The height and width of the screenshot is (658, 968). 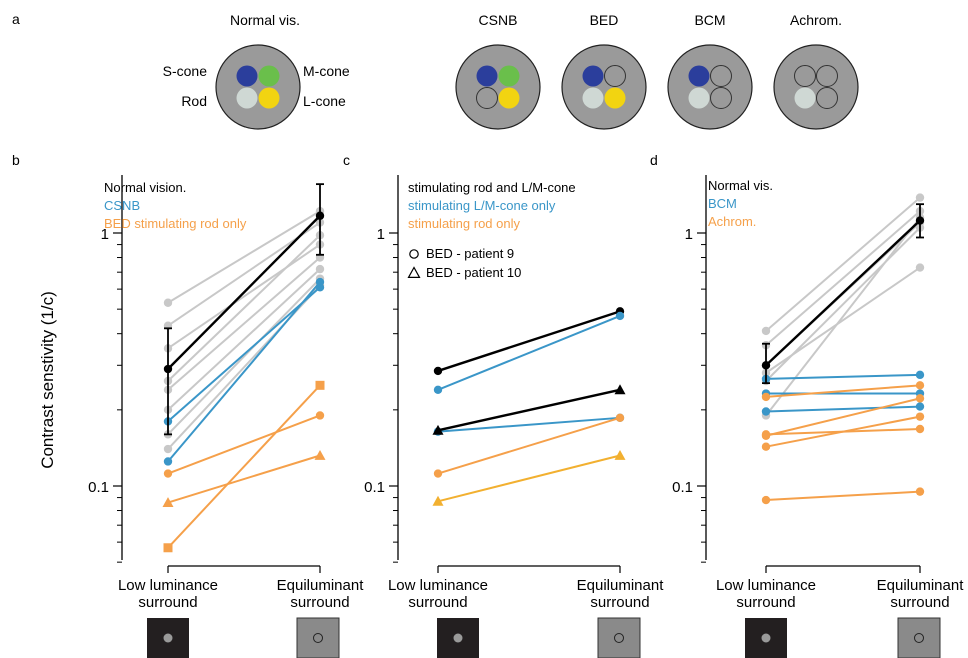 I want to click on stimulus-gray-c, so click(x=619, y=637).